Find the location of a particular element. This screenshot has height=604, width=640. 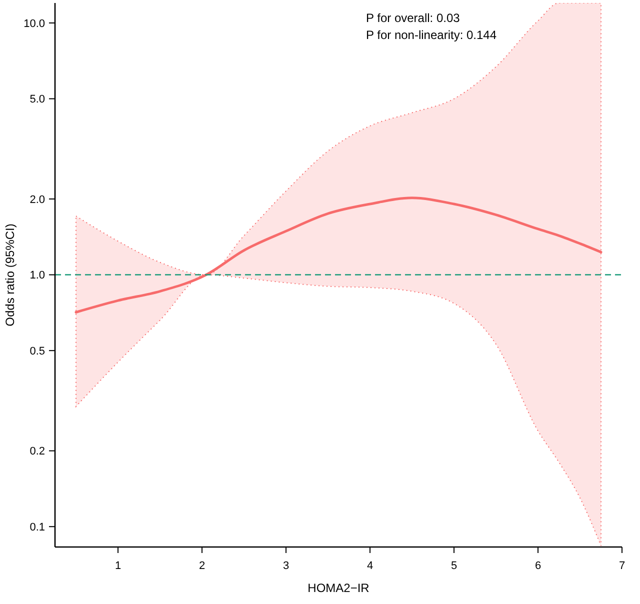

y-tick-label: 5.0 is located at coordinates (37, 100).